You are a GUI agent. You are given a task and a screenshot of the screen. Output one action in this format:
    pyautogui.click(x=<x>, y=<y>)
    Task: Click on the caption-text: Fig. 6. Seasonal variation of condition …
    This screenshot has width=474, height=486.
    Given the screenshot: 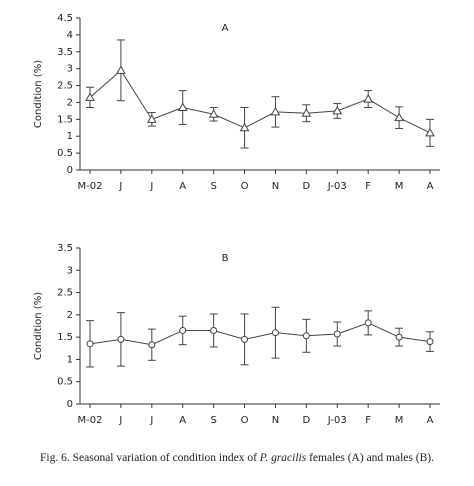 What is the action you would take?
    pyautogui.click(x=150, y=458)
    